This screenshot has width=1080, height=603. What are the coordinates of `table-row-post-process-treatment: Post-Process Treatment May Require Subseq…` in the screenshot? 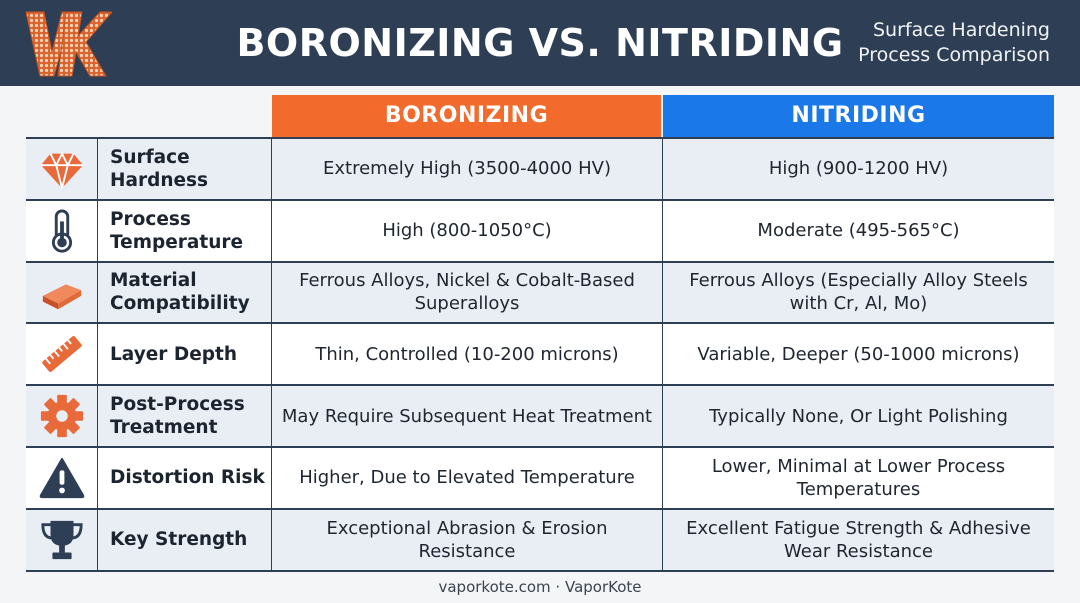 It's located at (540, 417).